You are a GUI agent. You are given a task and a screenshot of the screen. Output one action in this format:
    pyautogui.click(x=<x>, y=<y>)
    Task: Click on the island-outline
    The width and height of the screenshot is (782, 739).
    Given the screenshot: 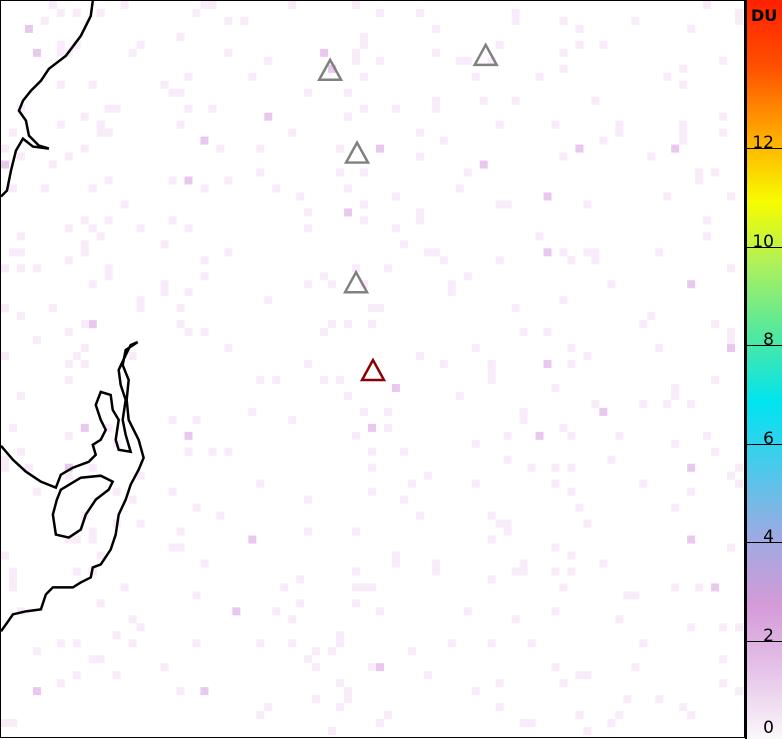 What is the action you would take?
    pyautogui.click(x=83, y=506)
    